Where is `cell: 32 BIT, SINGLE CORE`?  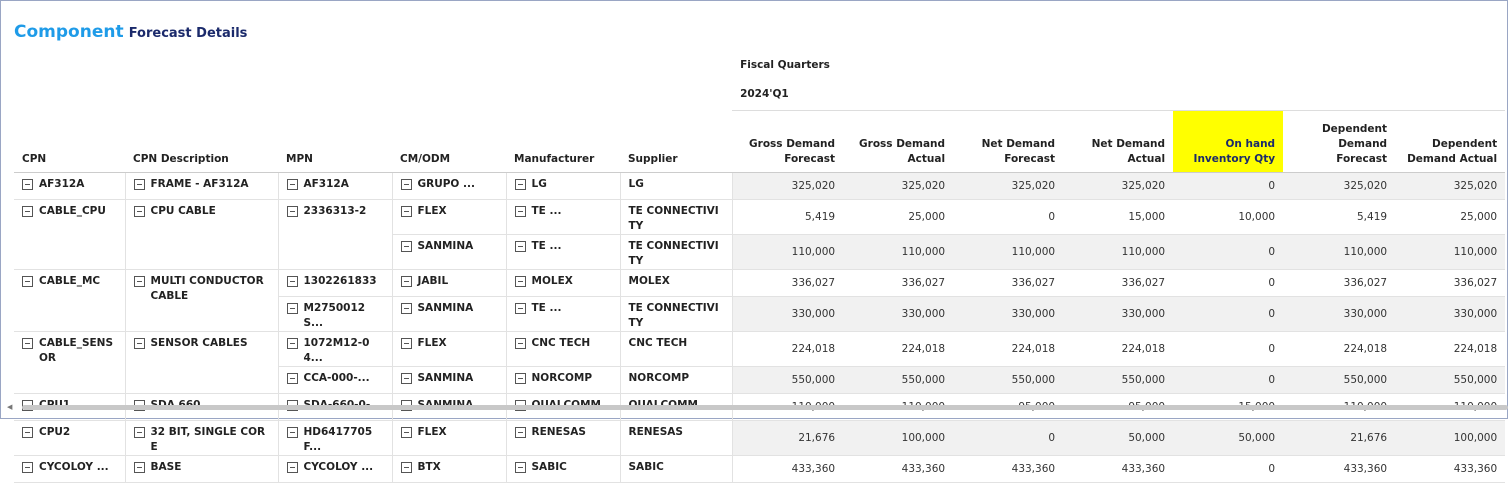 cell: 32 BIT, SINGLE CORE is located at coordinates (202, 438).